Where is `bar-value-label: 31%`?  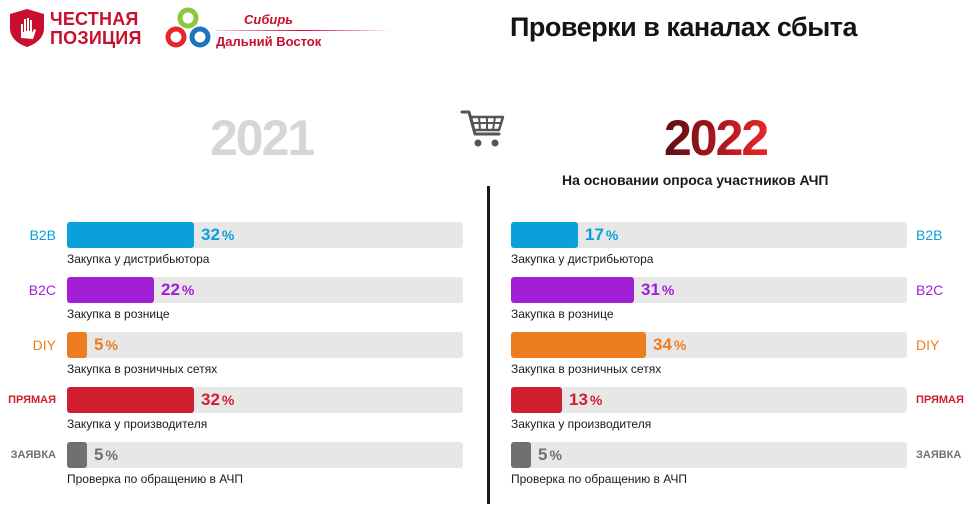
bar-value-label: 31% is located at coordinates (657, 290).